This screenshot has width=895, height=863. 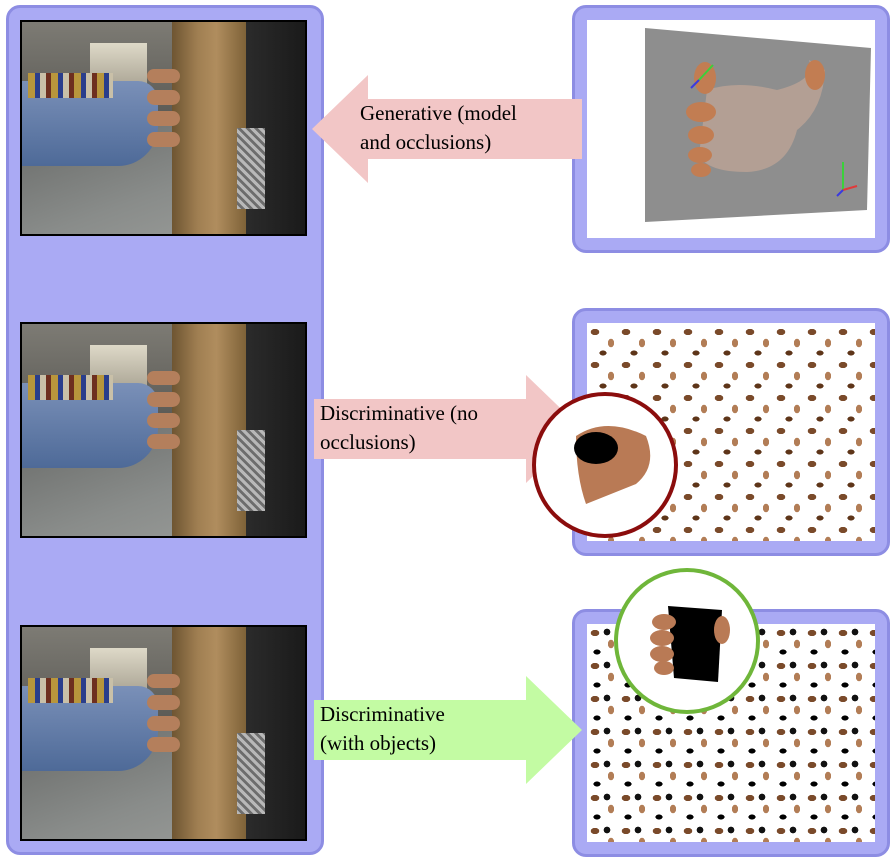 I want to click on discriminative-no-occlusions-arrow: Discriminative (no occlusions), so click(x=448, y=429).